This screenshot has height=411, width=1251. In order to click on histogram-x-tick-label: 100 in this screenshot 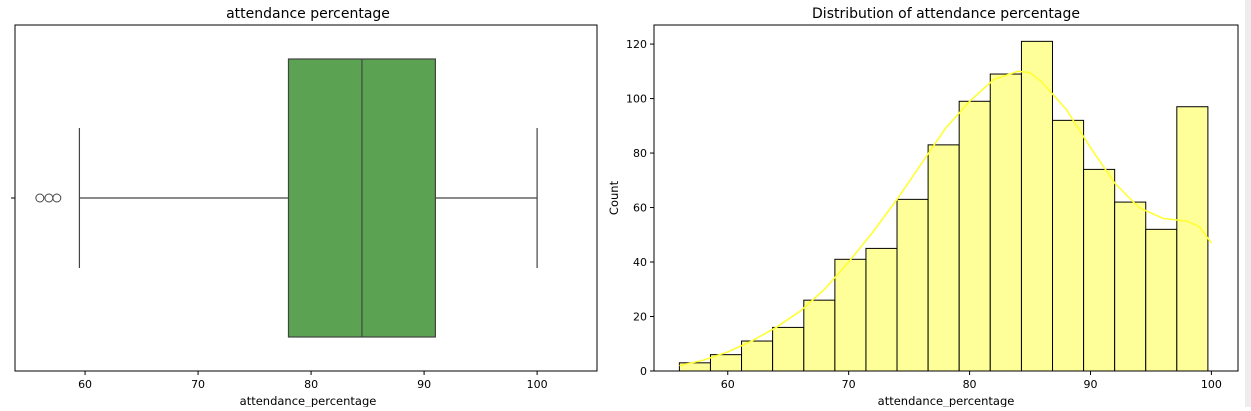, I will do `click(1211, 384)`.